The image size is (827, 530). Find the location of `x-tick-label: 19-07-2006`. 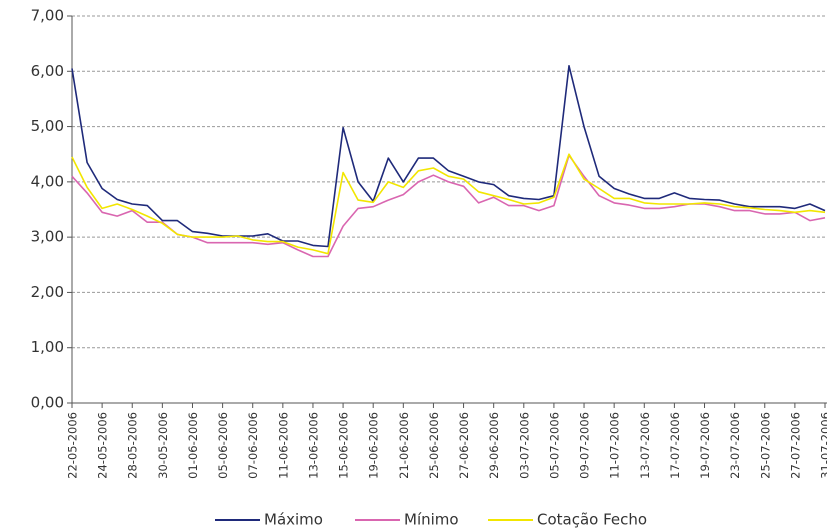

x-tick-label: 19-07-2006 is located at coordinates (705, 445).